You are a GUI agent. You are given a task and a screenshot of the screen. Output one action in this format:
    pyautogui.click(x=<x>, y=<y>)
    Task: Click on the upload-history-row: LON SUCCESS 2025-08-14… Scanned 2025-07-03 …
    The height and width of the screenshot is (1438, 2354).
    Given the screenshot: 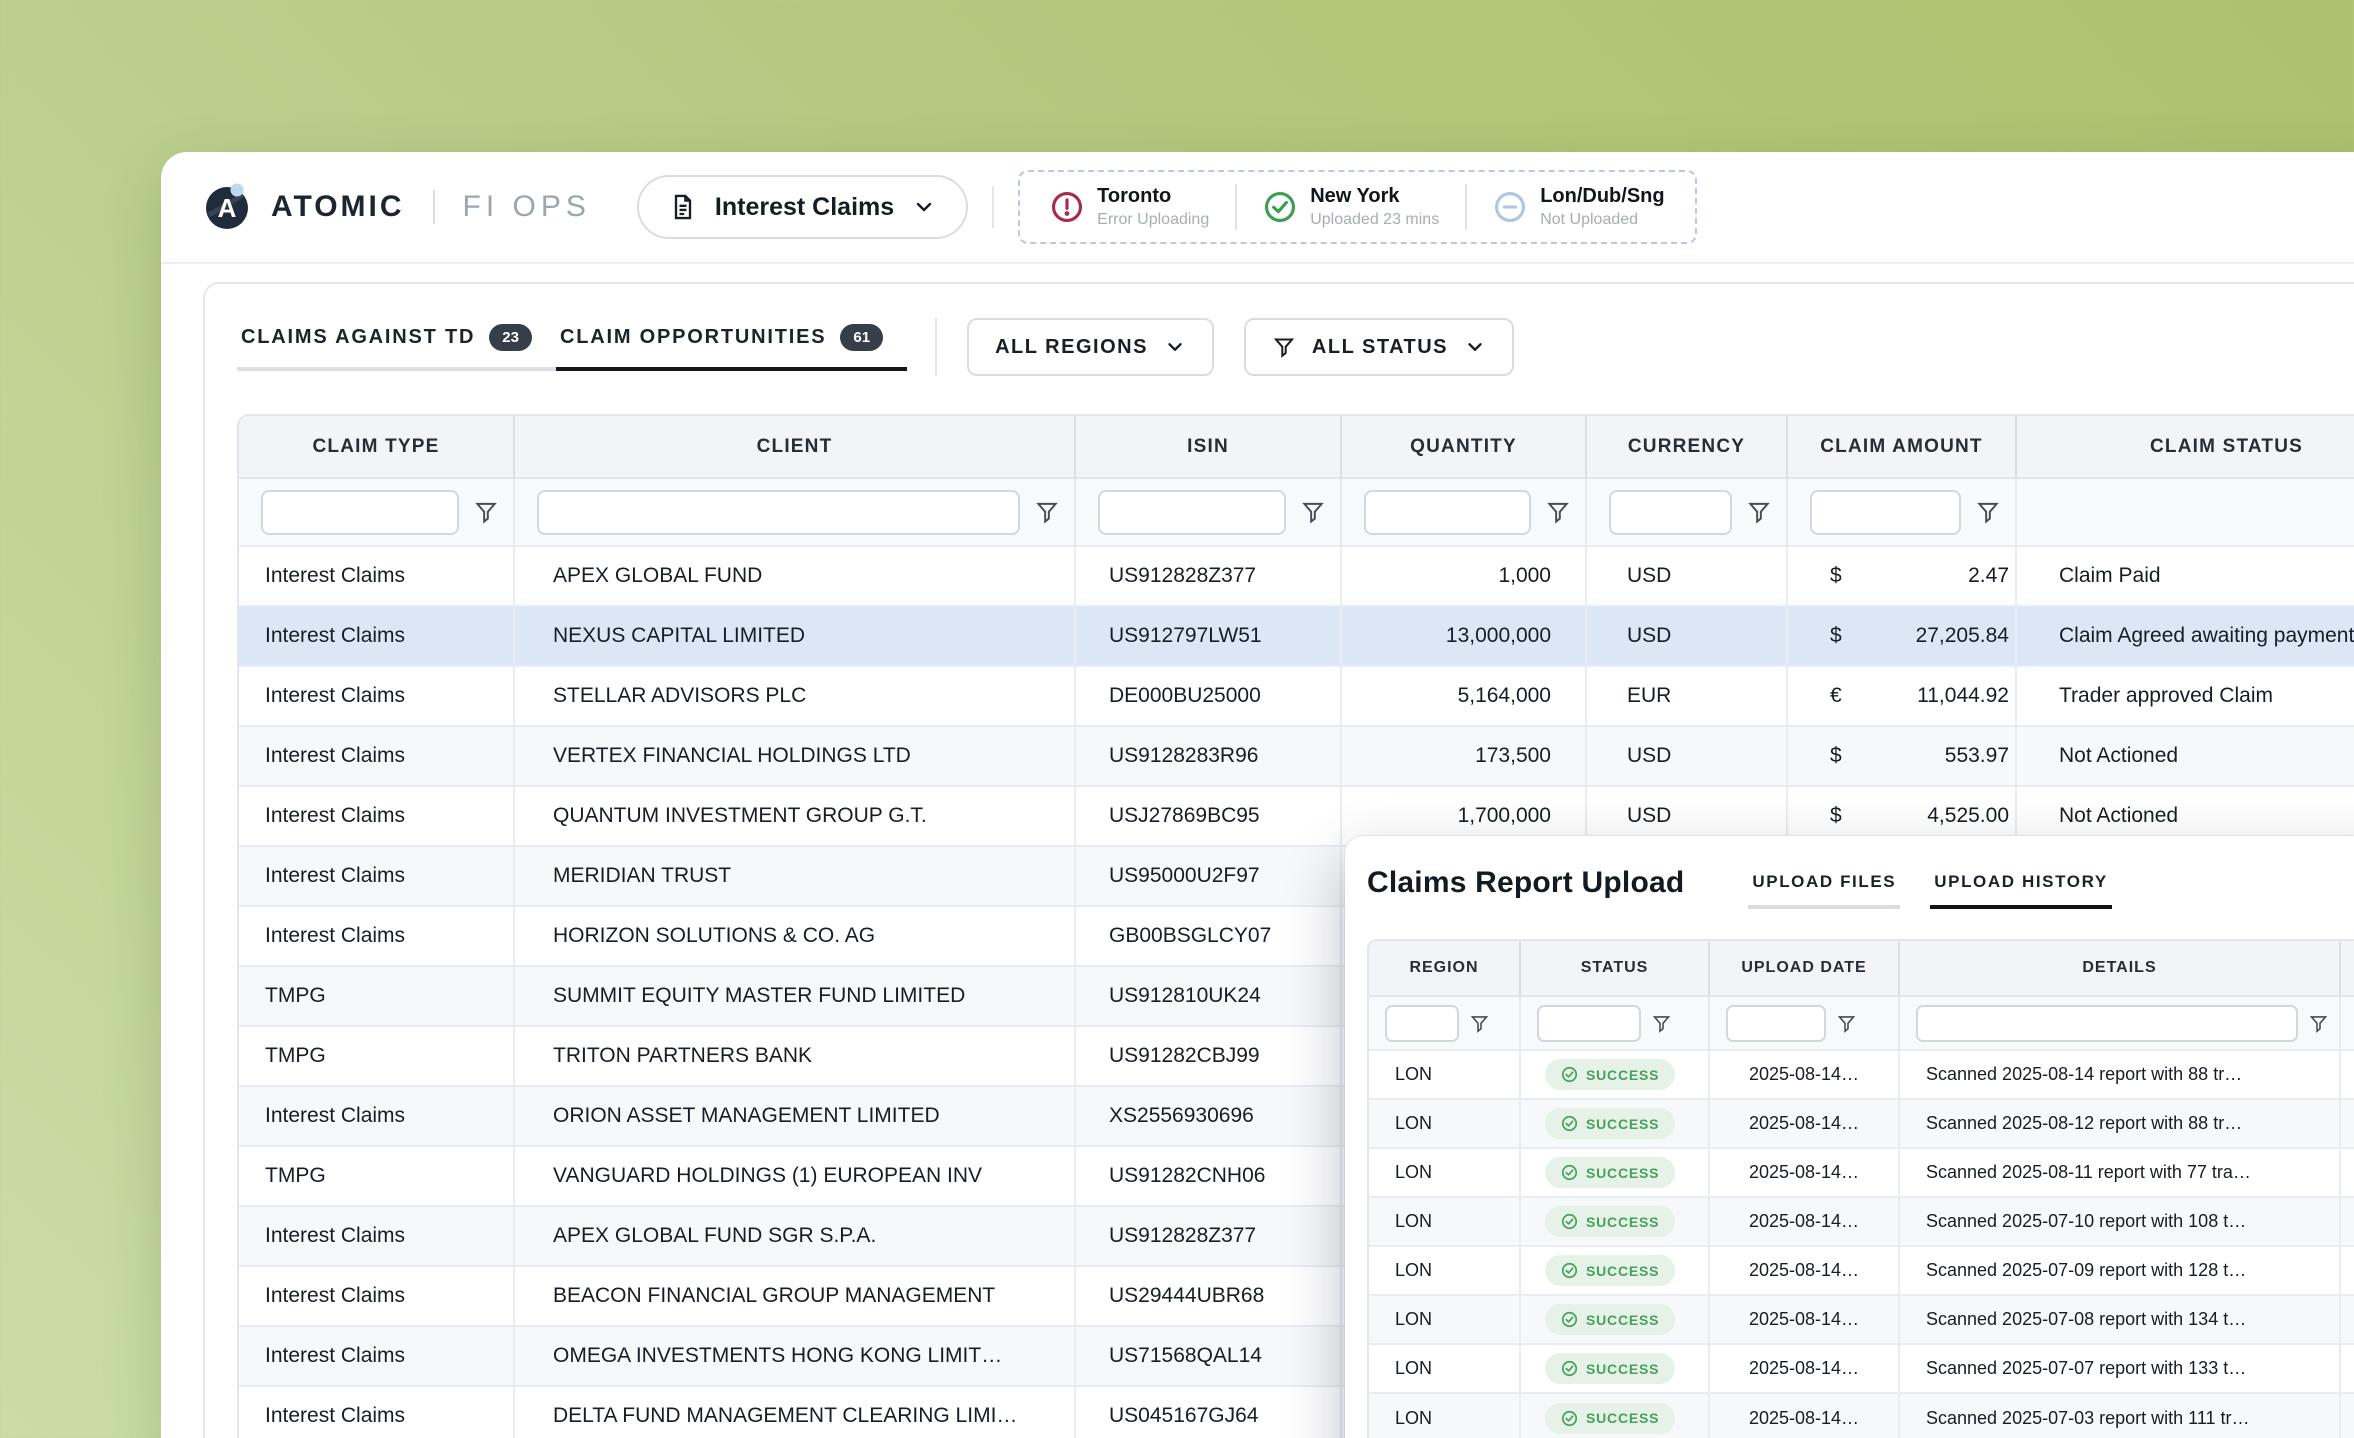 What is the action you would take?
    pyautogui.click(x=1861, y=1415)
    